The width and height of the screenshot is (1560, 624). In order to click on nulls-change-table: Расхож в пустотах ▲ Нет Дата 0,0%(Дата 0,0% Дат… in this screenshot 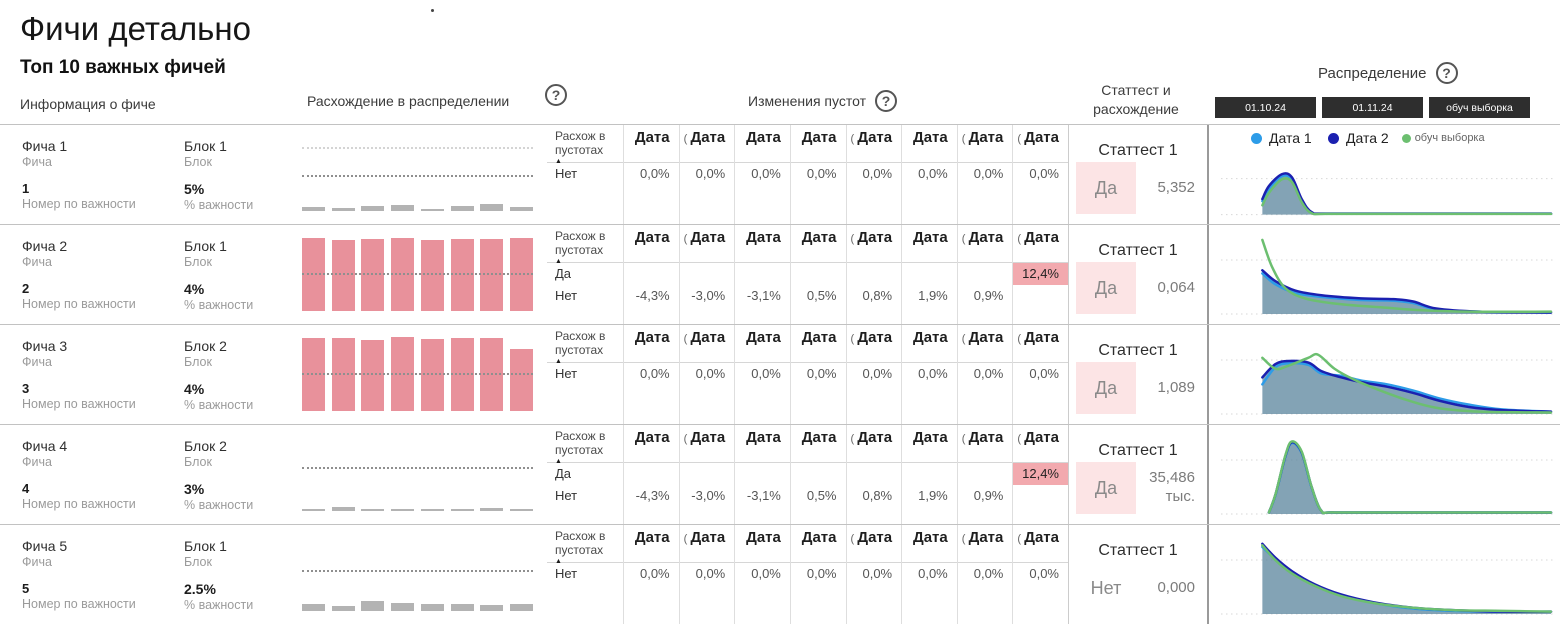, I will do `click(807, 374)`.